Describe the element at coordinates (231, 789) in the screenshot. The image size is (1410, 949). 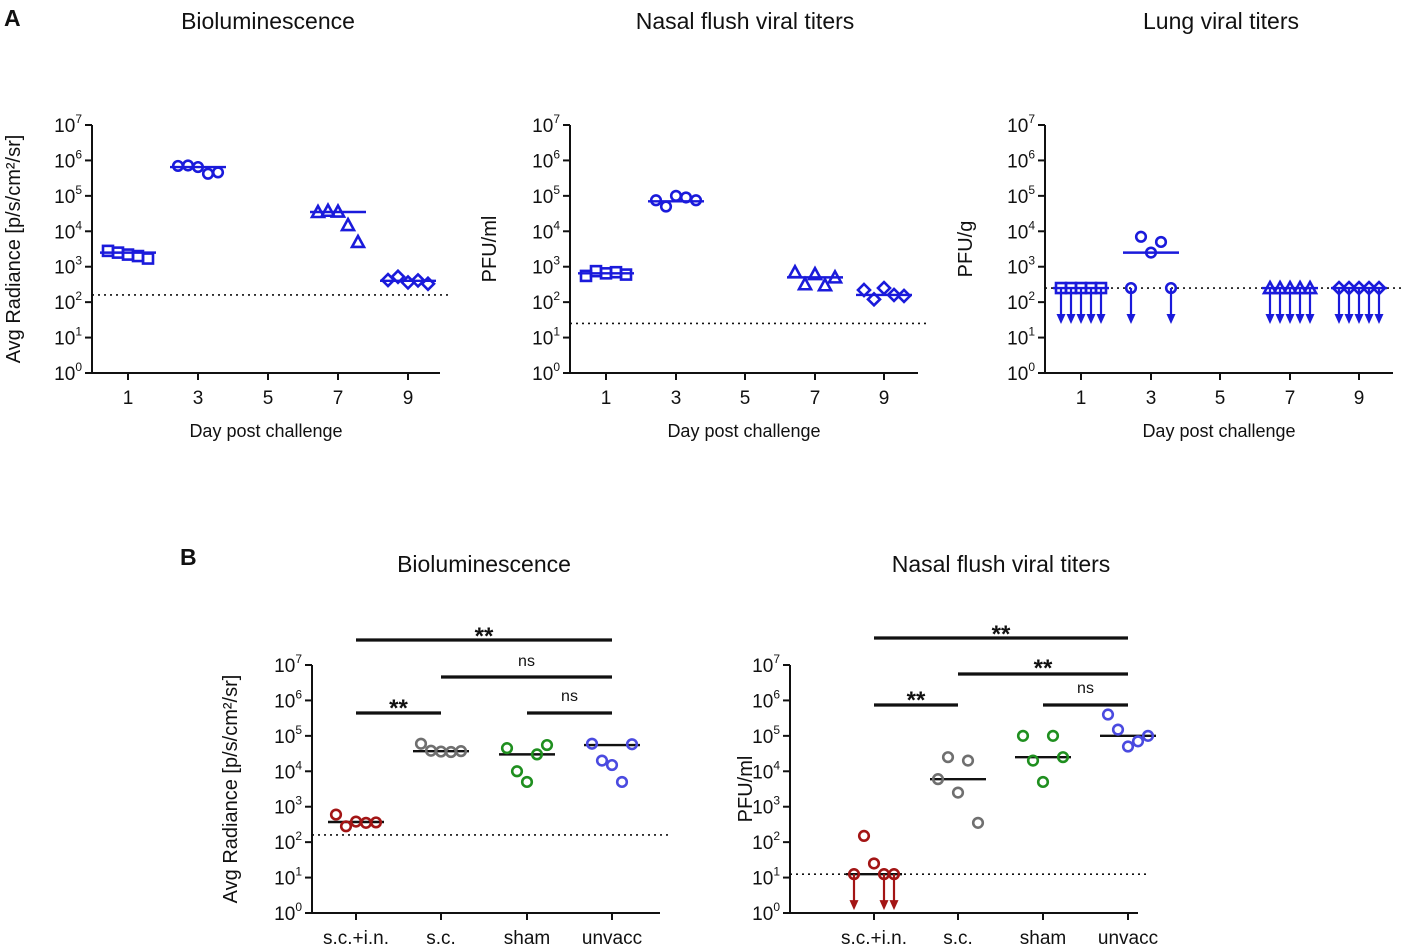
I see `y-axis-label: Avg Radiance [p/s/cm²/sr]` at that location.